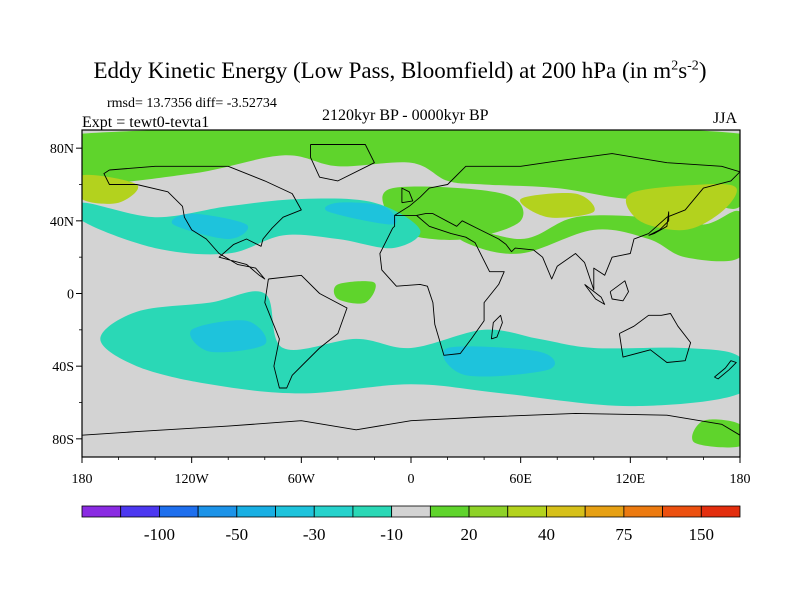 This screenshot has width=800, height=600. Describe the element at coordinates (469, 534) in the screenshot. I see `colorbar-label: 20` at that location.